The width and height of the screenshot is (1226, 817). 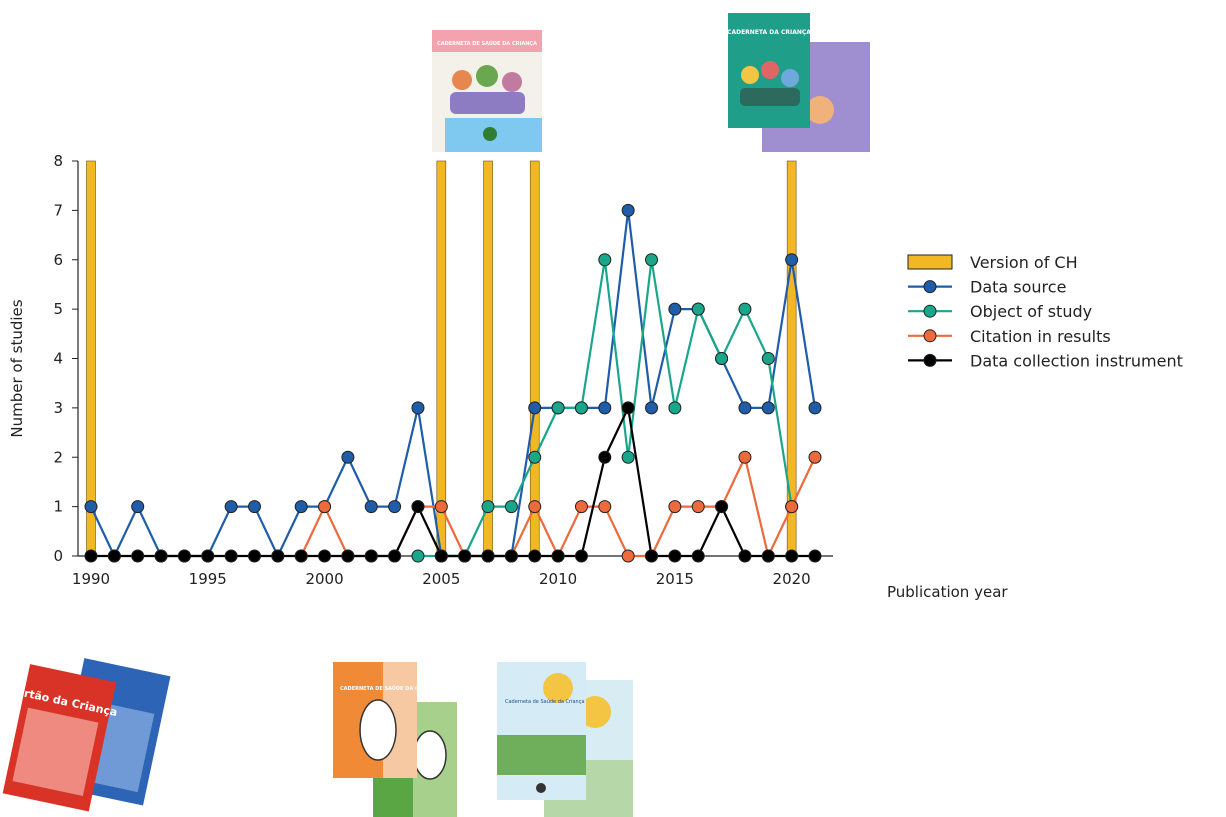 I want to click on point-data-collection-instrument-2005, so click(x=441, y=556).